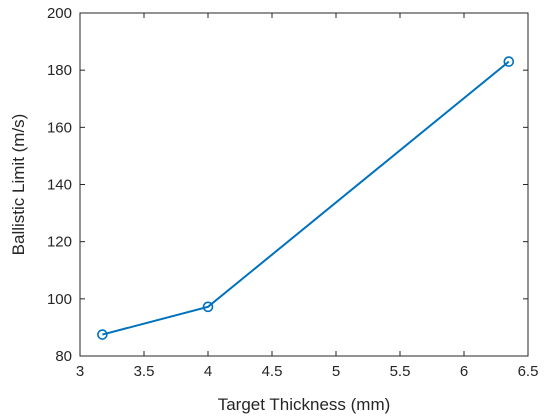  Describe the element at coordinates (464, 371) in the screenshot. I see `x-tick-label: 6` at that location.